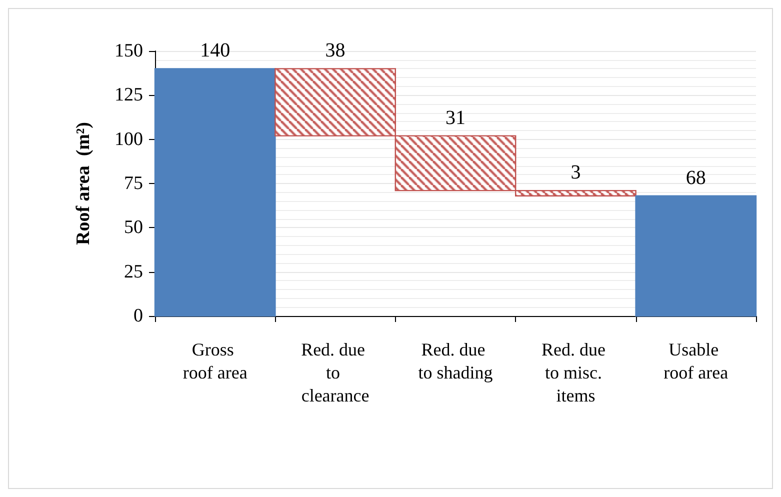  What do you see at coordinates (215, 361) in the screenshot?
I see `x-tick-label: Gross roof area` at bounding box center [215, 361].